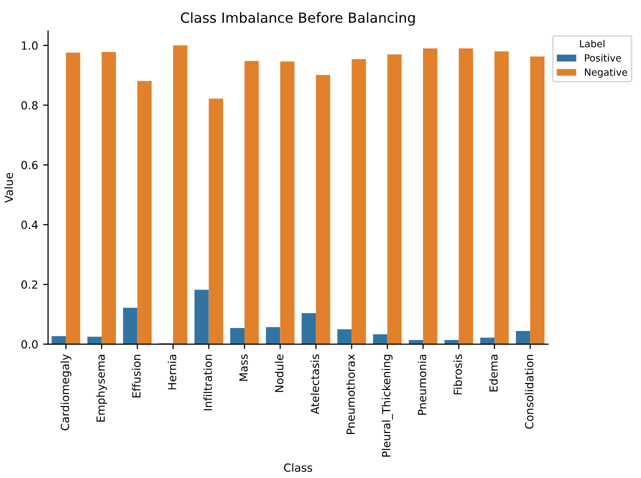  What do you see at coordinates (29, 284) in the screenshot?
I see `y-tick-label: 0.2` at bounding box center [29, 284].